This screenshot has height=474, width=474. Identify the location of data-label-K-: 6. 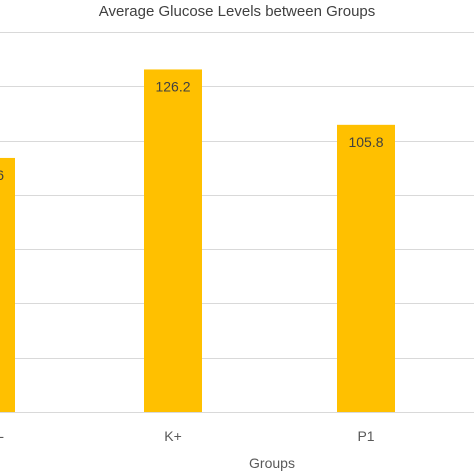
(2, 175).